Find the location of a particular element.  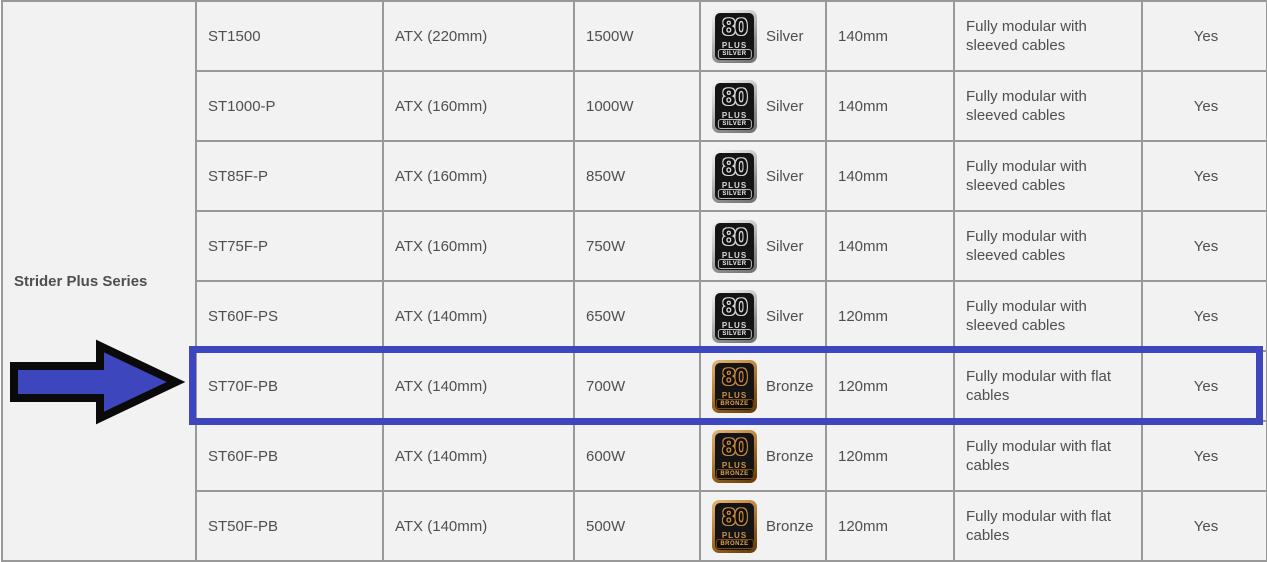

wattage-cell: 750W is located at coordinates (637, 246).